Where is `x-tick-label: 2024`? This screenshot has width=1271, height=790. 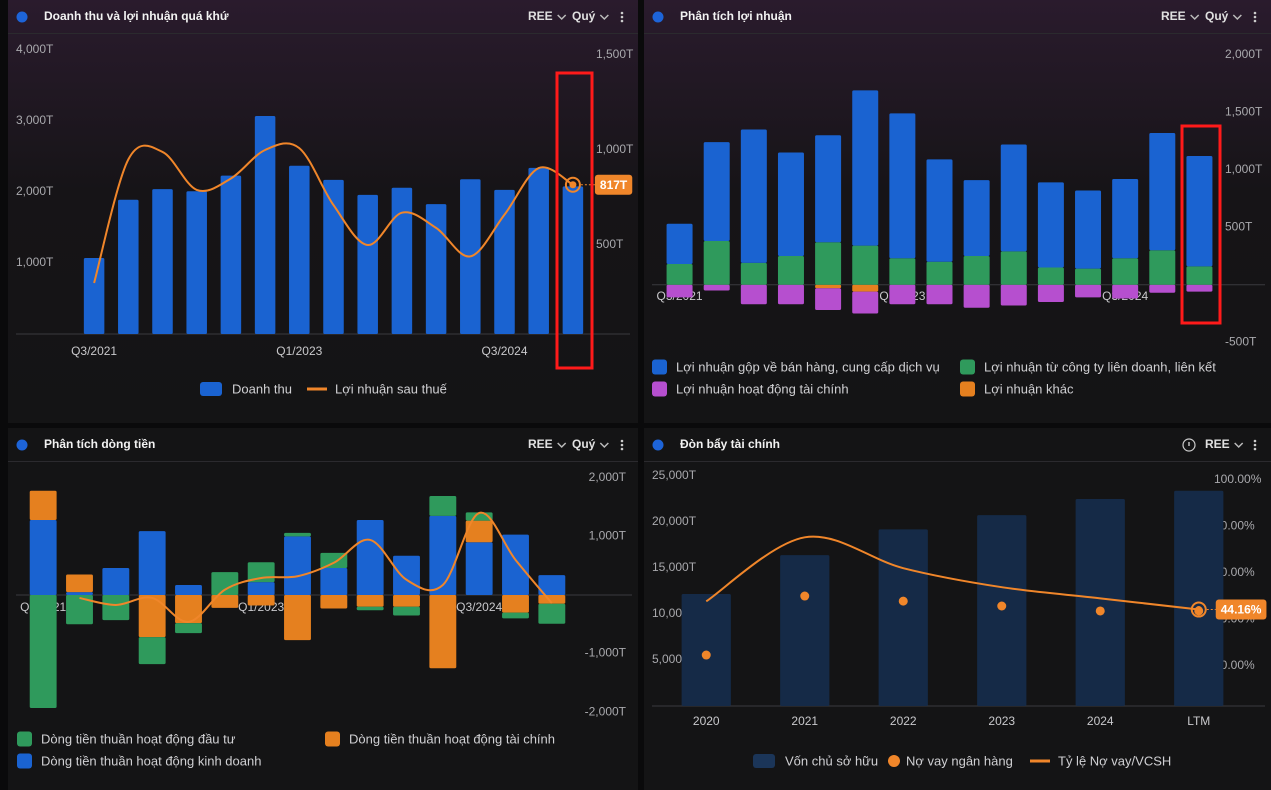 x-tick-label: 2024 is located at coordinates (1100, 721).